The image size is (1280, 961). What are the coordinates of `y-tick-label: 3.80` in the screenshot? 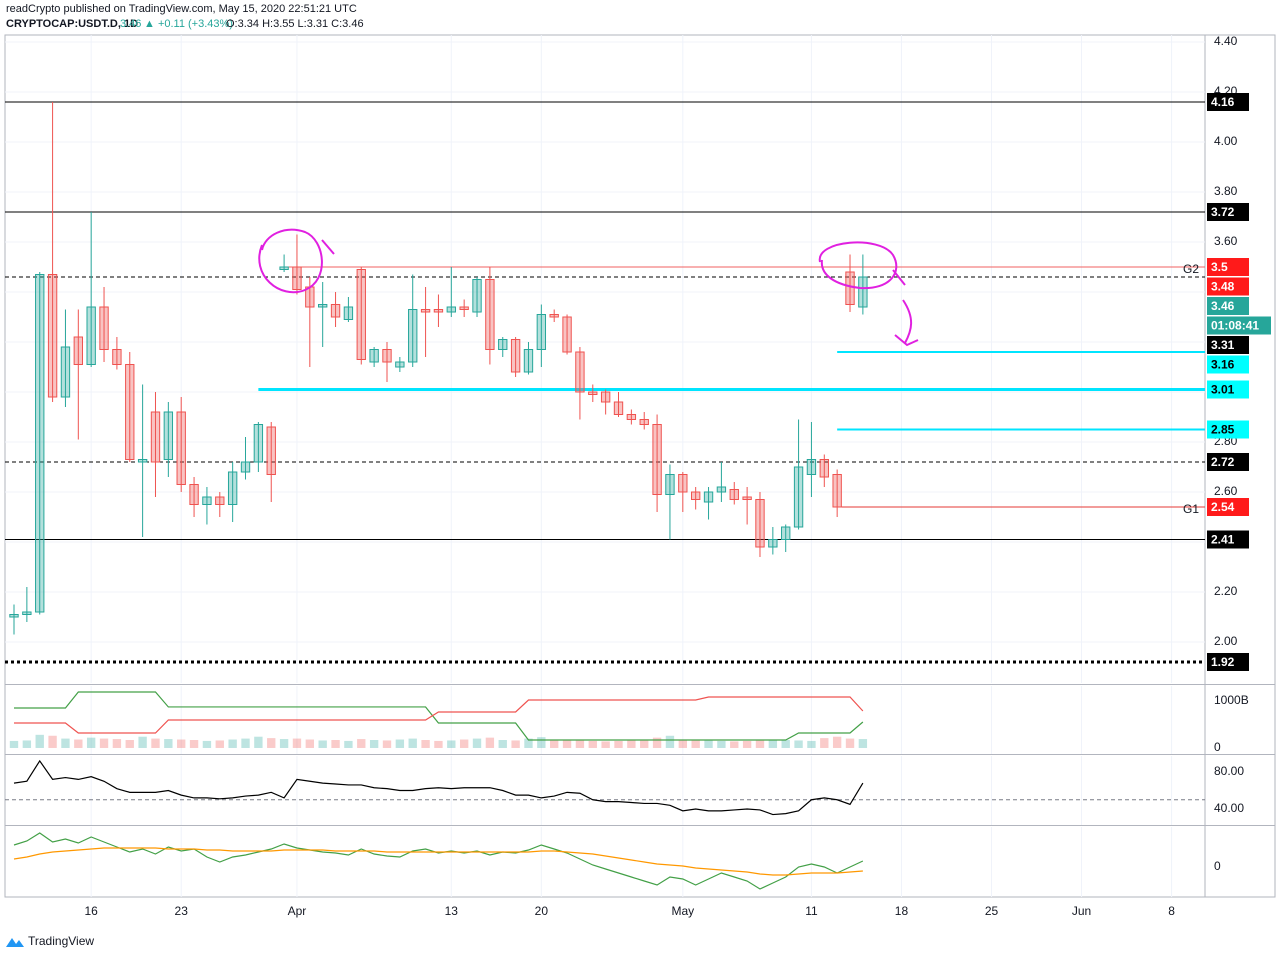 It's located at (1226, 191).